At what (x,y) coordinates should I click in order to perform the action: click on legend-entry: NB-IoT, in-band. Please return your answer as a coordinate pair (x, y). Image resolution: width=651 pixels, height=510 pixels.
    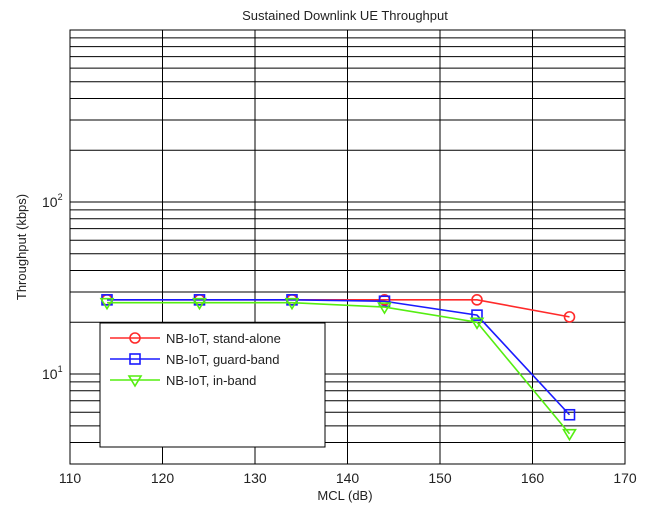
    Looking at the image, I should click on (183, 380).